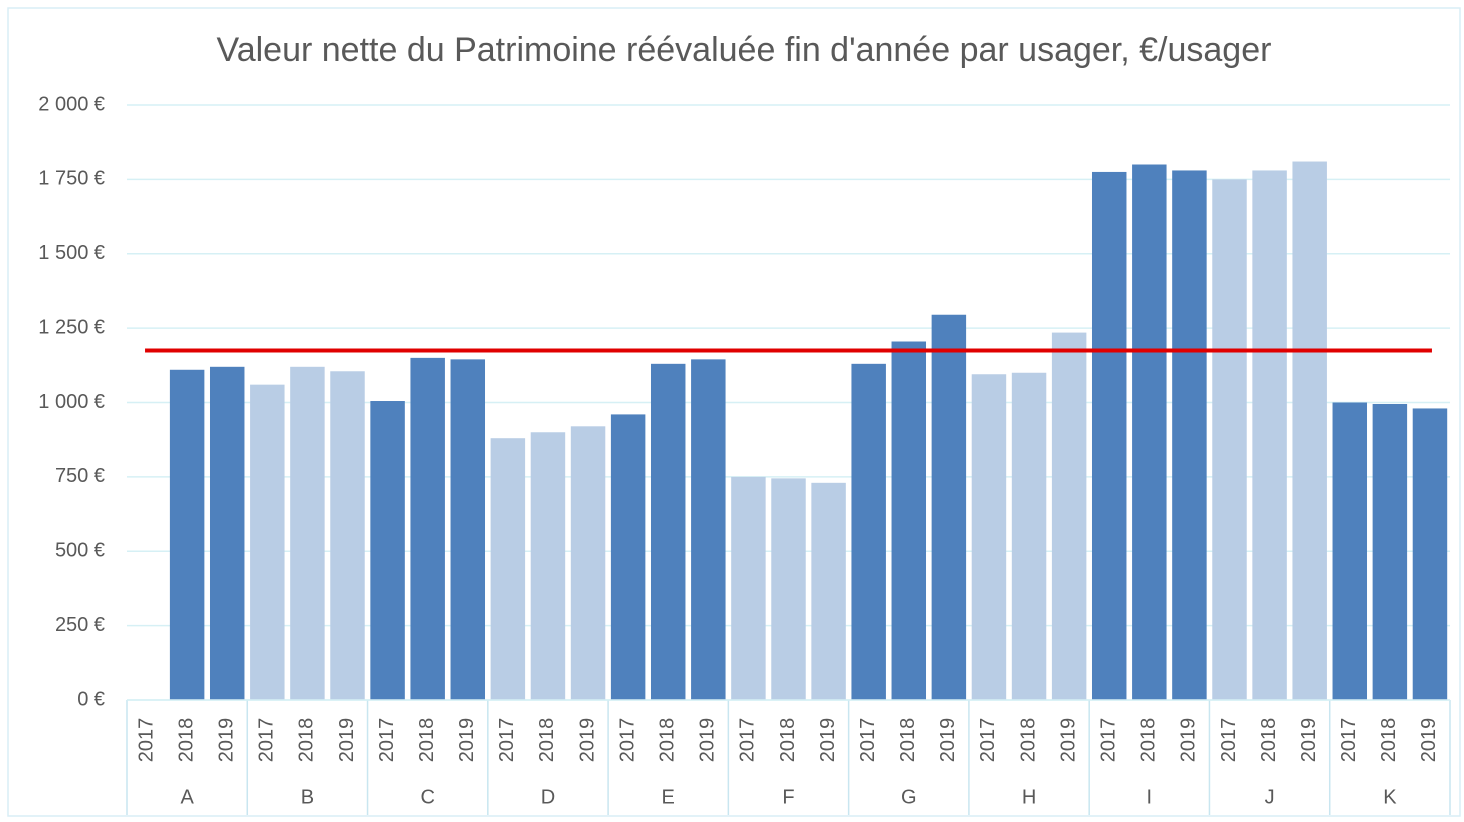 The image size is (1464, 822). What do you see at coordinates (1150, 797) in the screenshot?
I see `group-label: I` at bounding box center [1150, 797].